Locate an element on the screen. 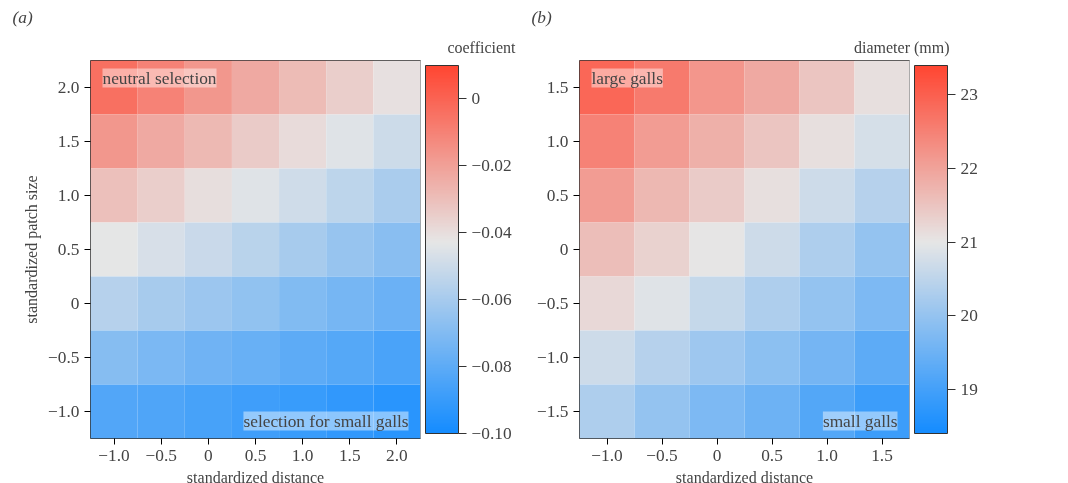 The image size is (1068, 483). color-bar-title: coefficient is located at coordinates (482, 47).